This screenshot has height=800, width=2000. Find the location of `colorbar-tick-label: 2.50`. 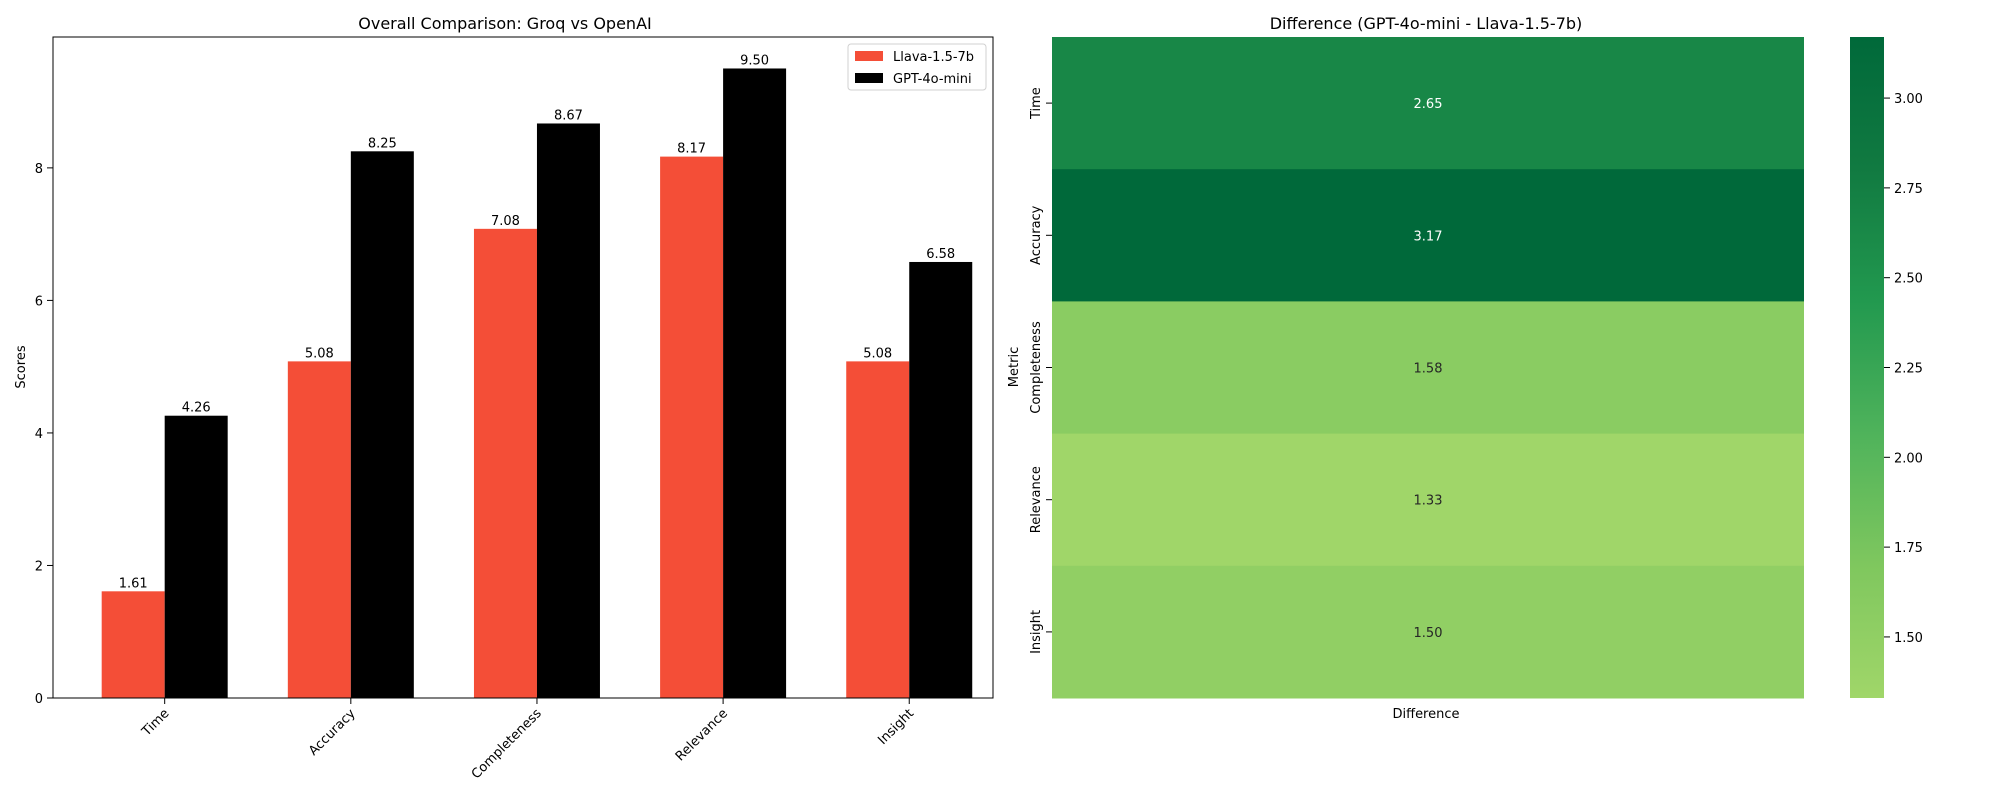

colorbar-tick-label: 2.50 is located at coordinates (1908, 279).